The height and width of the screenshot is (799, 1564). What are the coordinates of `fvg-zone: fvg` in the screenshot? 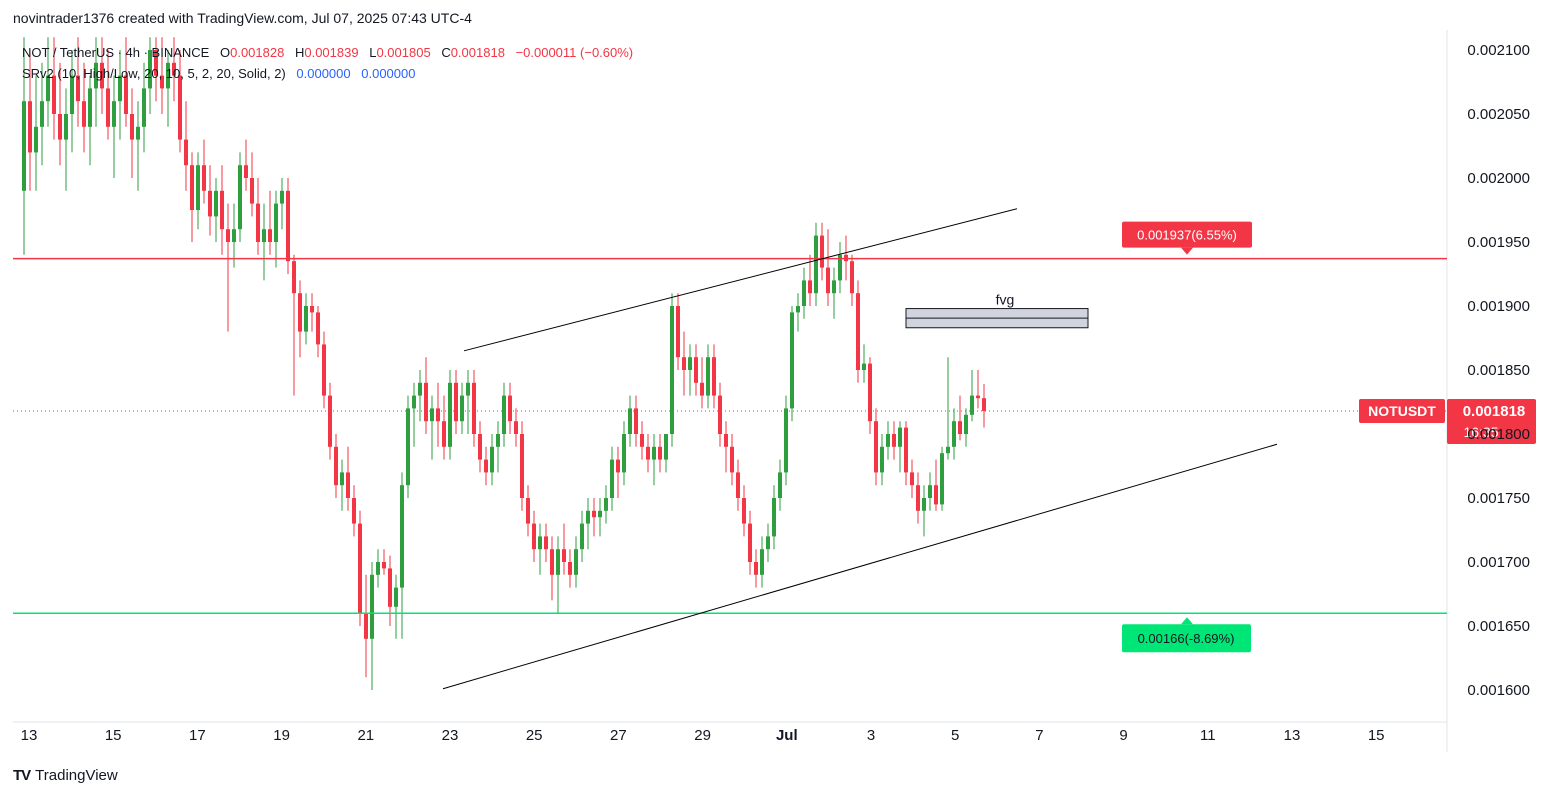 It's located at (997, 310).